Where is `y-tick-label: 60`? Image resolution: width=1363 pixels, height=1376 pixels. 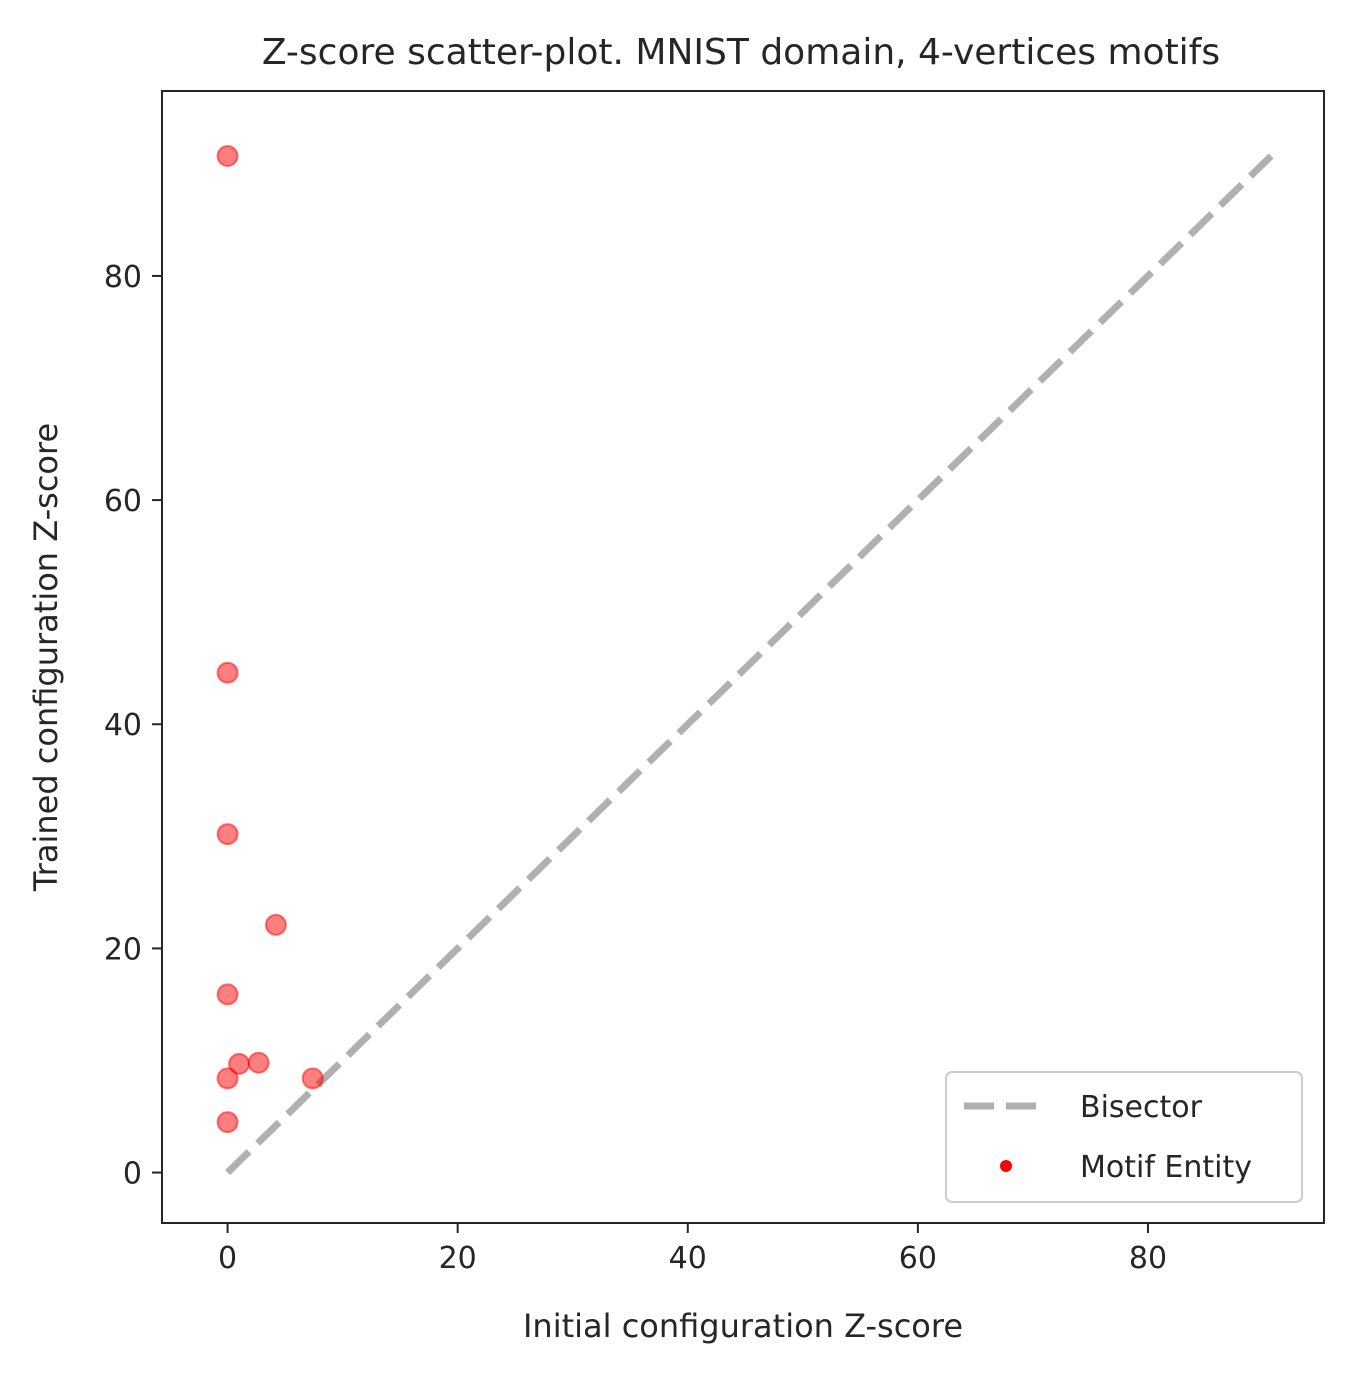
y-tick-label: 60 is located at coordinates (123, 501).